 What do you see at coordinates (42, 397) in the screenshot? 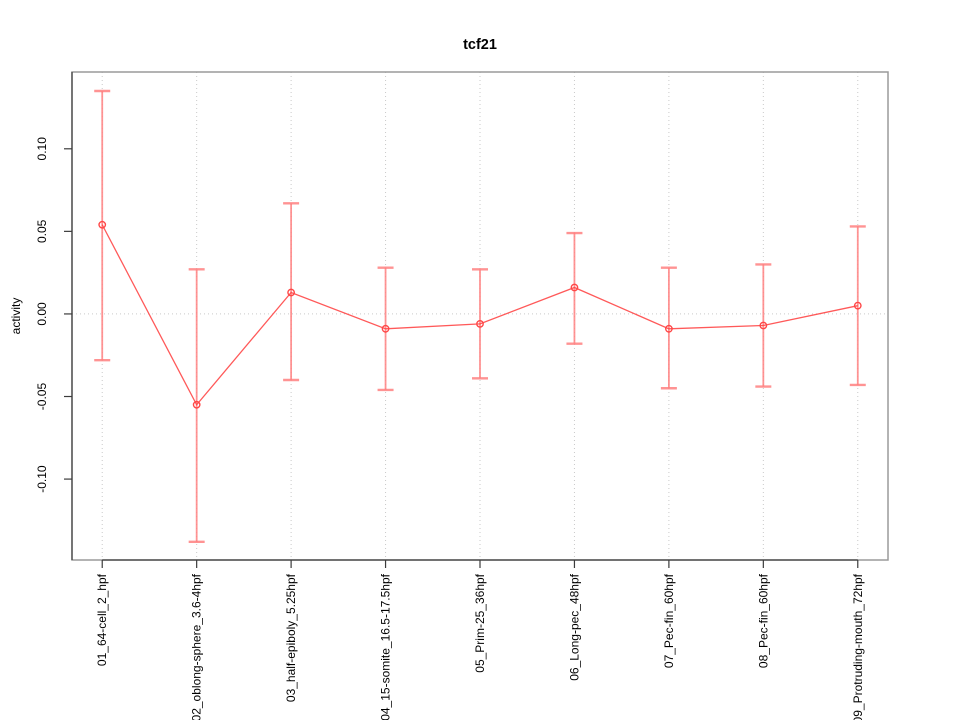
I see `y-tick-label: -0.05` at bounding box center [42, 397].